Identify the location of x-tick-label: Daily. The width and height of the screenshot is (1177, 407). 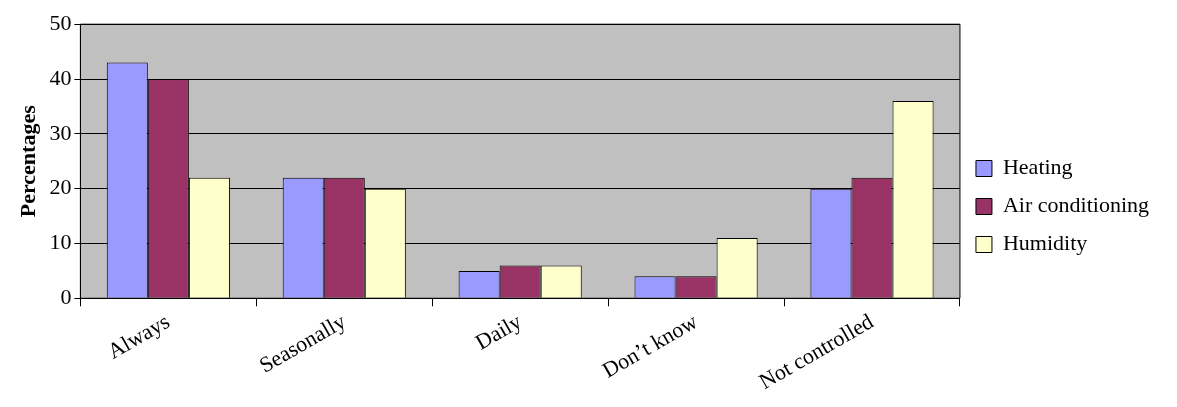
(498, 331).